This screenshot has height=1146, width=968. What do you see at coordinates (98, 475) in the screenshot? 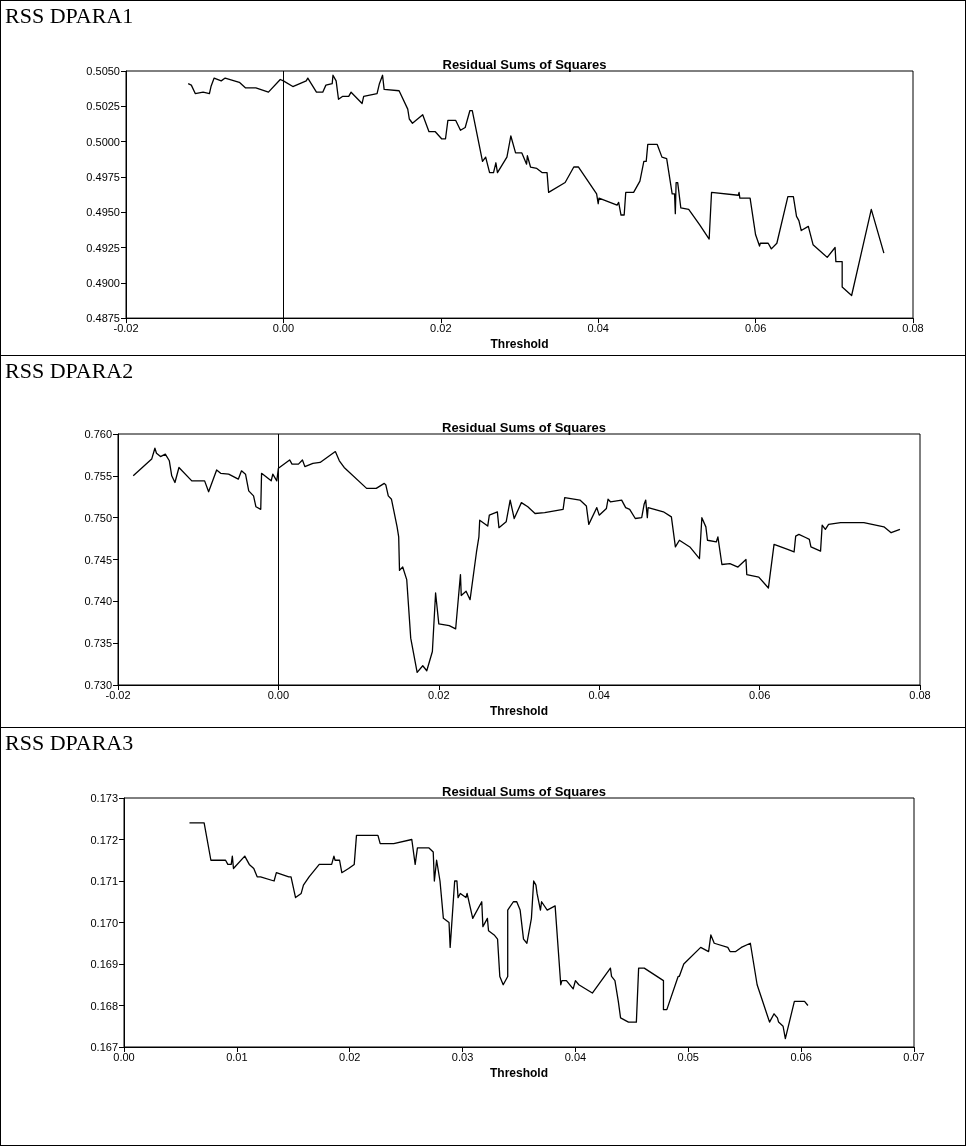
I see `y-tick-label: 0.755` at bounding box center [98, 475].